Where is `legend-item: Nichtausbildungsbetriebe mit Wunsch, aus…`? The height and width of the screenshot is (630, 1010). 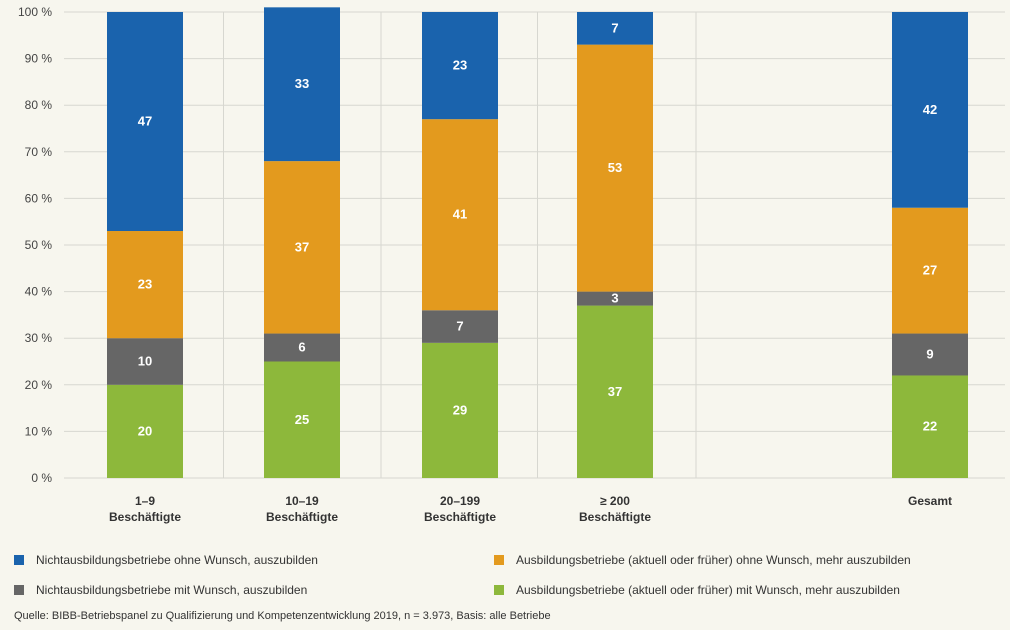
legend-item: Nichtausbildungsbetriebe mit Wunsch, aus… is located at coordinates (160, 590).